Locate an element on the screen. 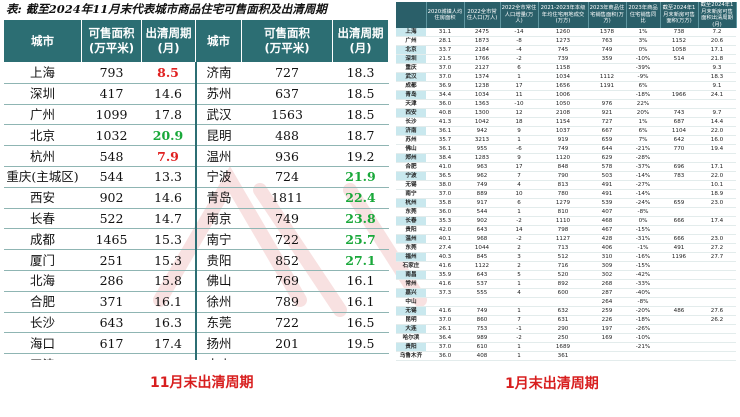 This screenshot has height=417, width=740. right-cell: 468 is located at coordinates (607, 221).